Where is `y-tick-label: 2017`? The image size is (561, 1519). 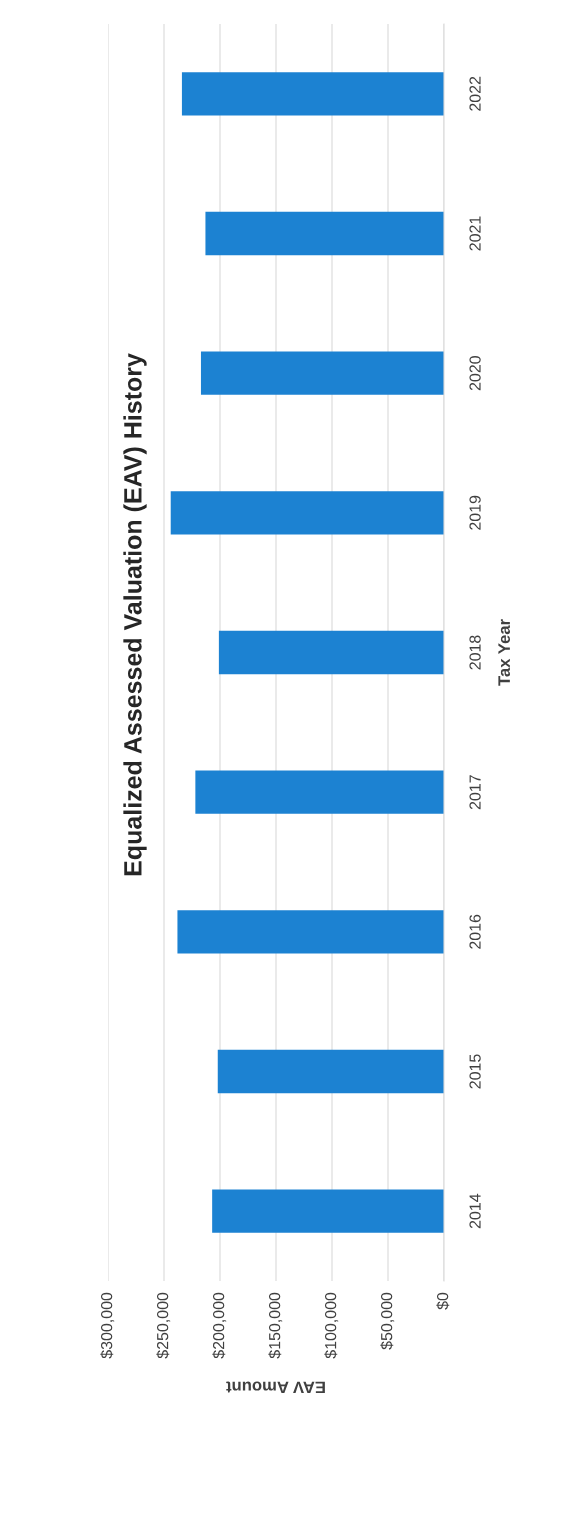
y-tick-label: 2017 is located at coordinates (475, 792).